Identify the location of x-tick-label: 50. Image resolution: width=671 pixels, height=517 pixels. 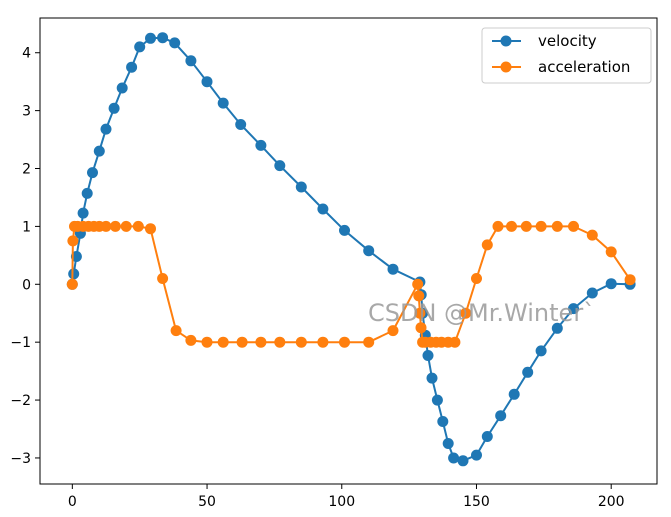
(207, 502).